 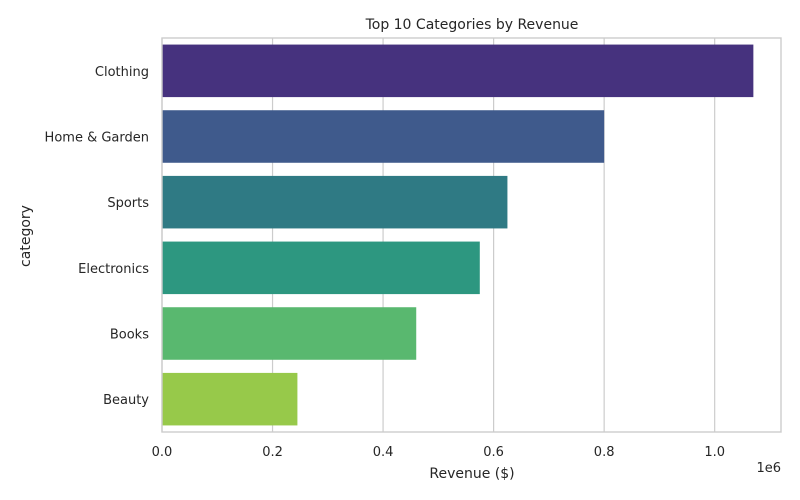 What do you see at coordinates (321, 268) in the screenshot?
I see `bar-electronics` at bounding box center [321, 268].